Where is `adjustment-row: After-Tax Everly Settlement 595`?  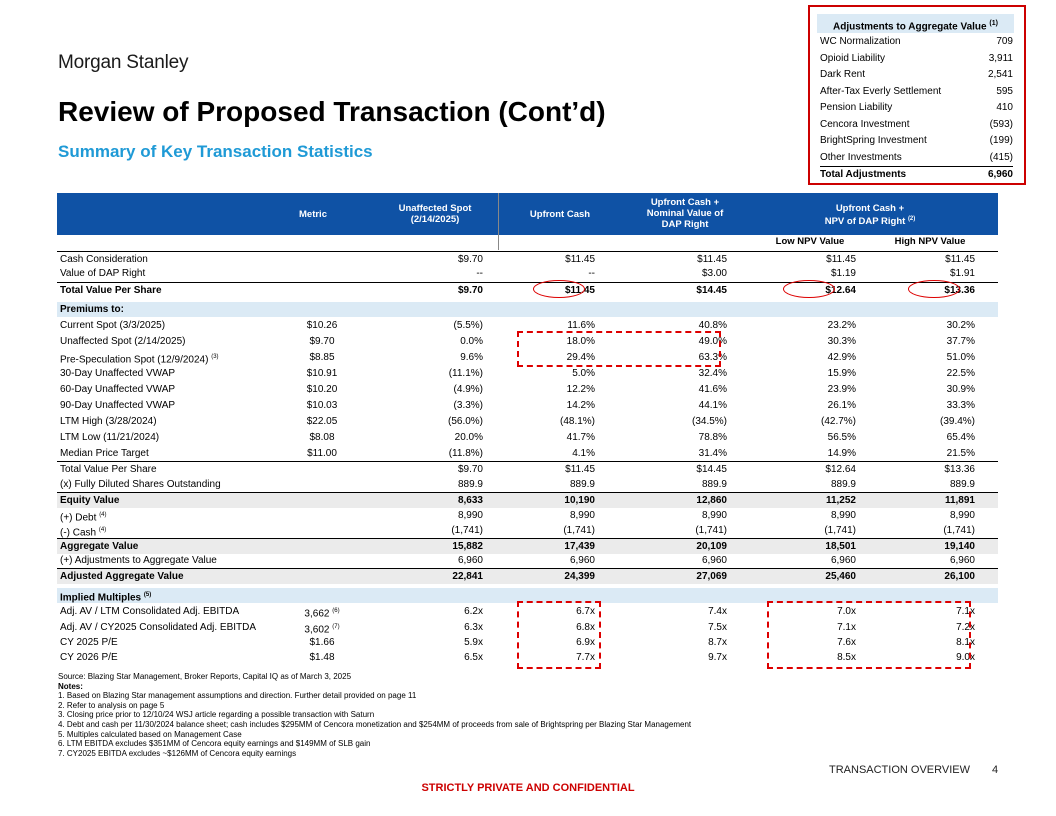 adjustment-row: After-Tax Everly Settlement 595 is located at coordinates (916, 91).